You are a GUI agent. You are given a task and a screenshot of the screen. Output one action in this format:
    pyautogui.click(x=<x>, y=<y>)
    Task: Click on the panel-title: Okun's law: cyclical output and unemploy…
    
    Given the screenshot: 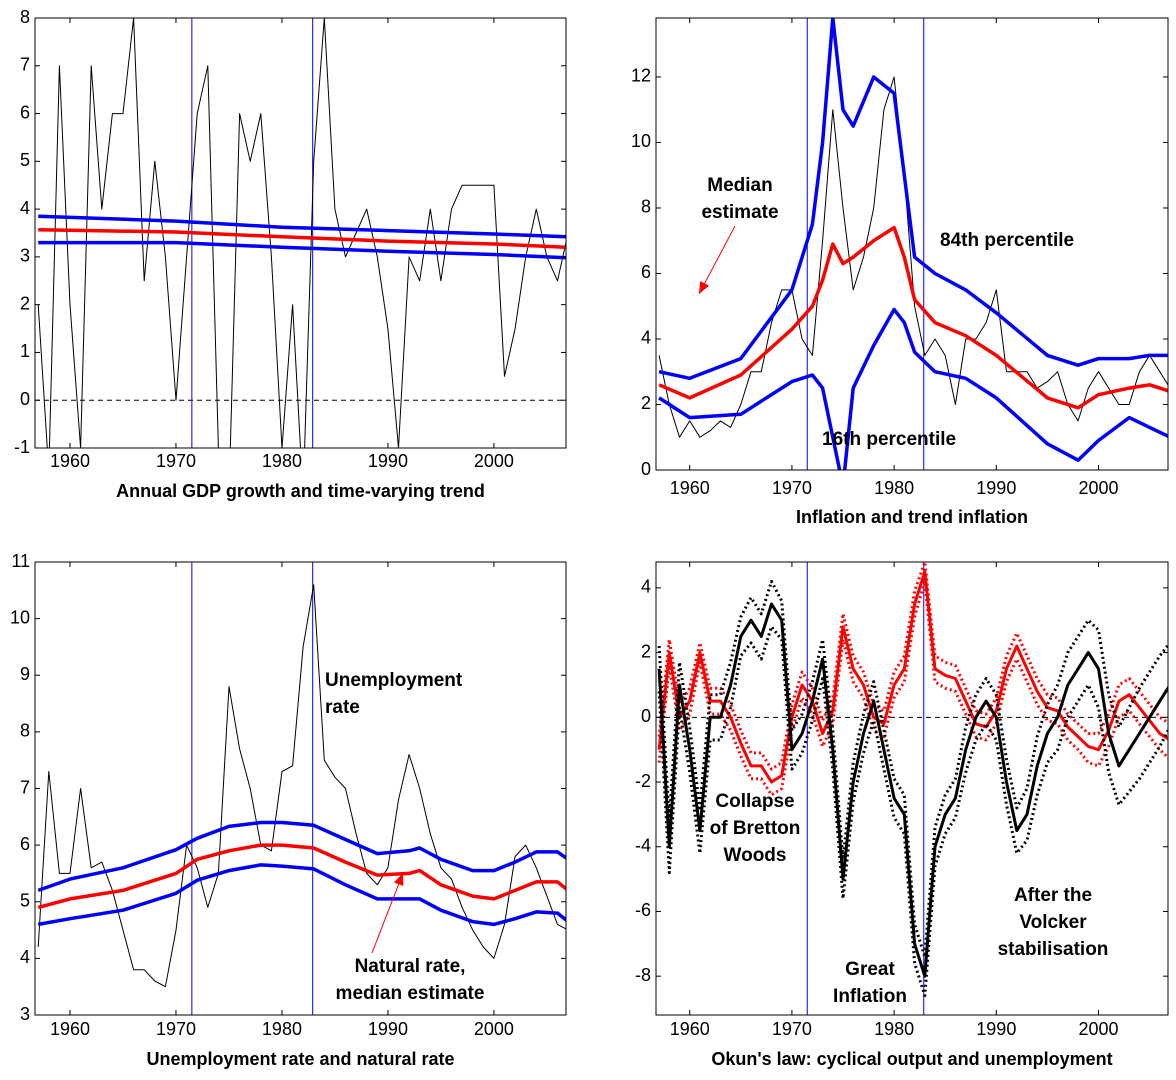 What is the action you would take?
    pyautogui.click(x=911, y=1059)
    